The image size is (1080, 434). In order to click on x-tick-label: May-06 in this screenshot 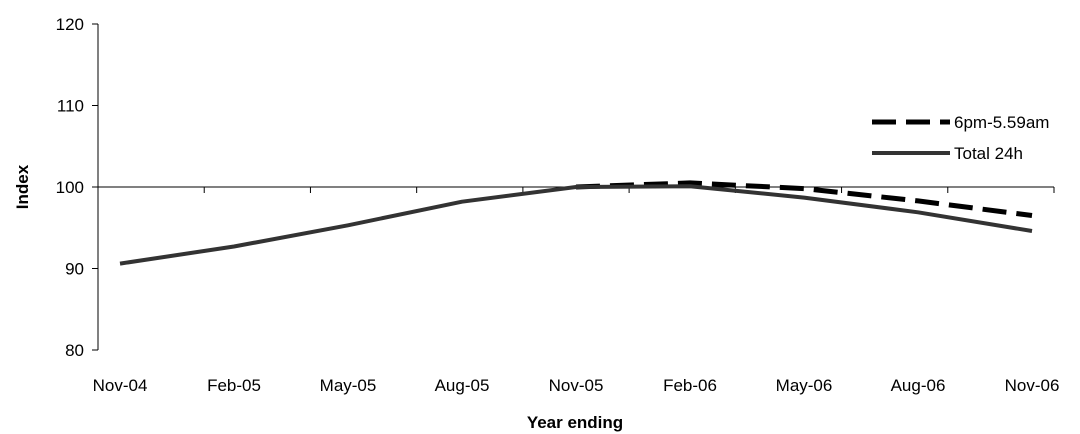, I will do `click(804, 385)`.